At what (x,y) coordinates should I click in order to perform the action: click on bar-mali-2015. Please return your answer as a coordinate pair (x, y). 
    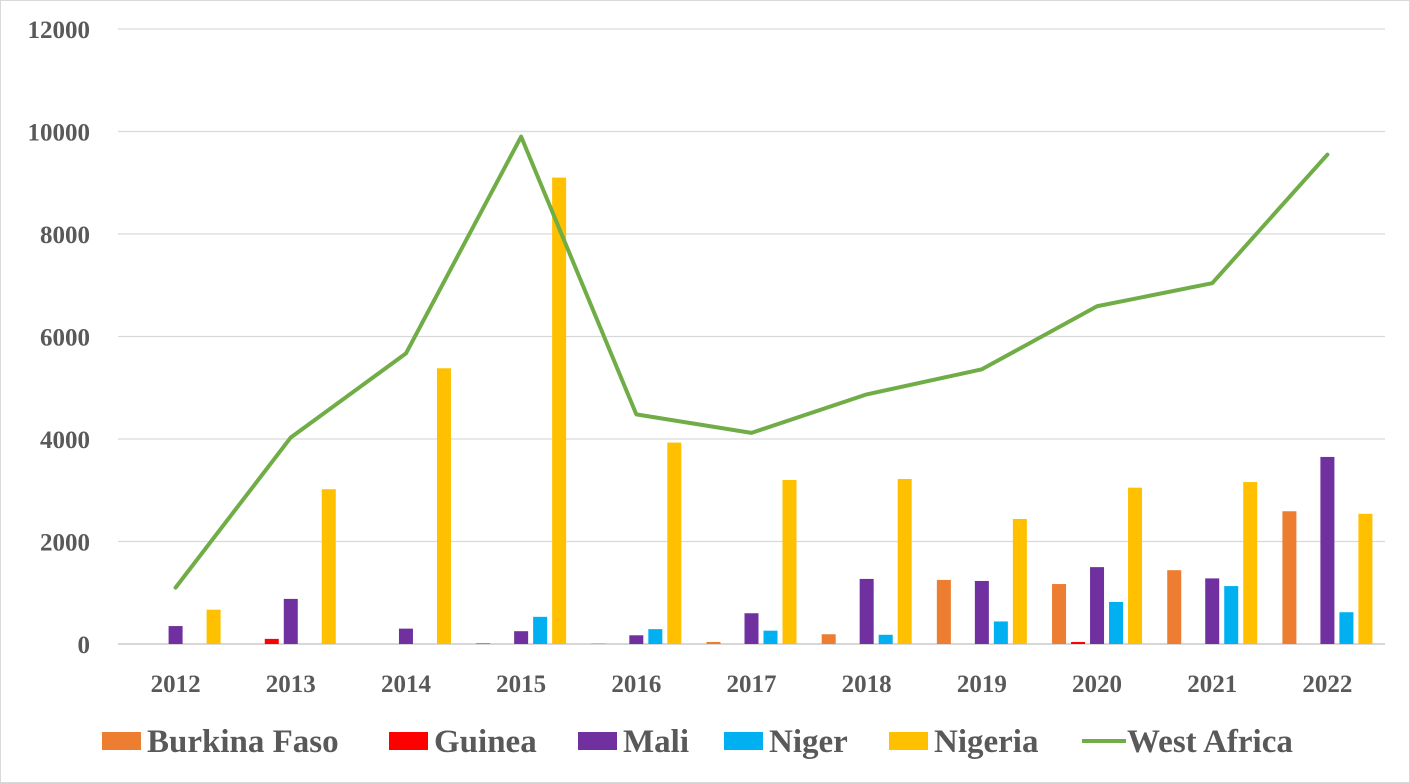
    Looking at the image, I should click on (521, 637).